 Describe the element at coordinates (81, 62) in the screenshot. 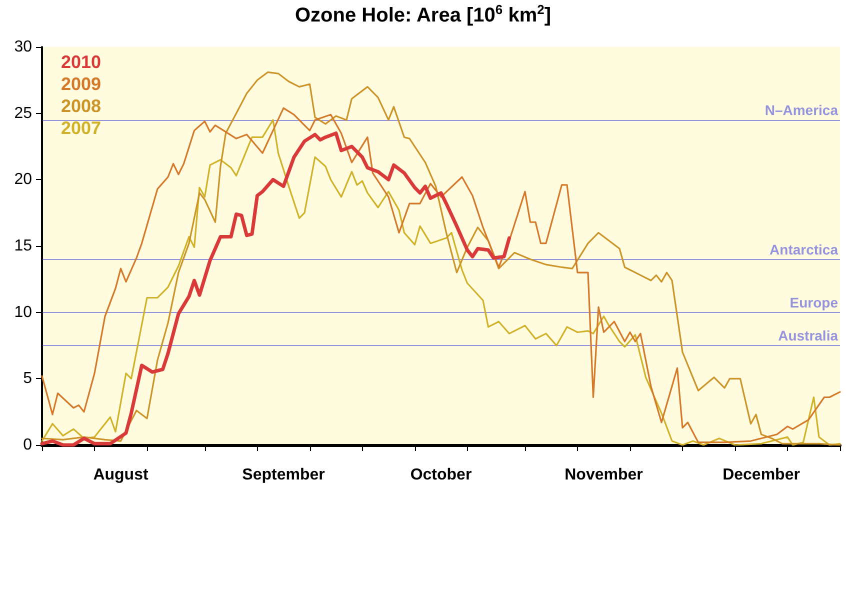

I see `text: 2010` at that location.